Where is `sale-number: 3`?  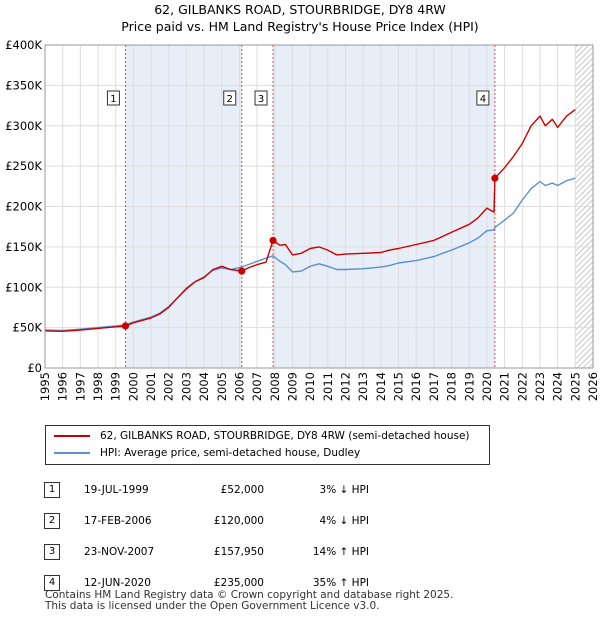 sale-number: 3 is located at coordinates (52, 551).